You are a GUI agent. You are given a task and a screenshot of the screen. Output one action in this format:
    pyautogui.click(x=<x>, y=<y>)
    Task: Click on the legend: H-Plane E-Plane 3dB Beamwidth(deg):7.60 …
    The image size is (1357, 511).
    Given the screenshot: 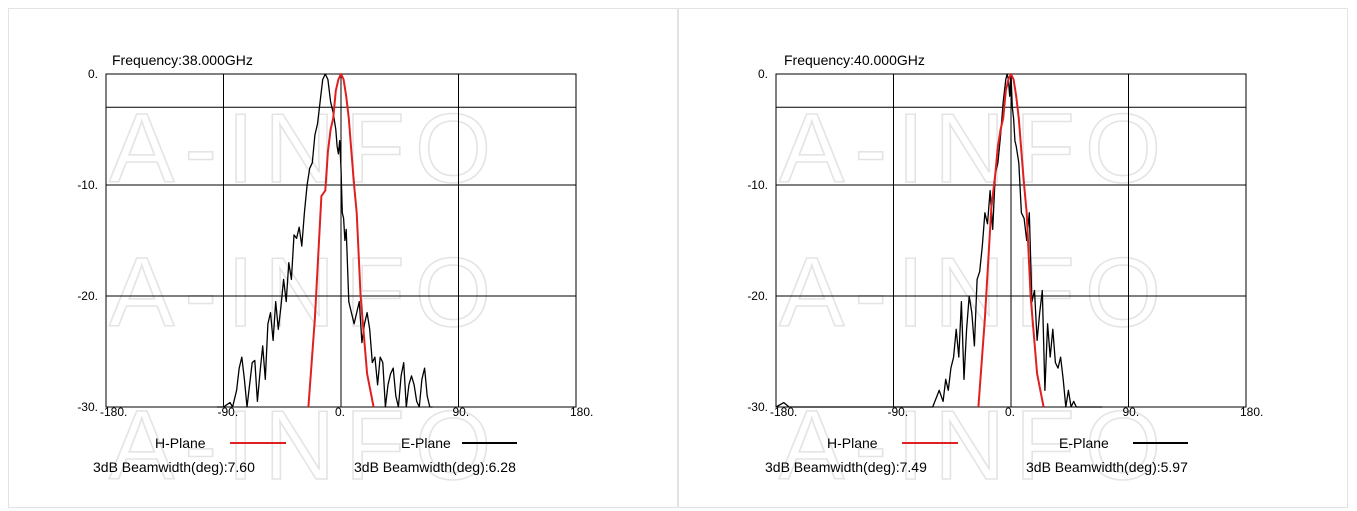 What is the action you would take?
    pyautogui.click(x=305, y=455)
    